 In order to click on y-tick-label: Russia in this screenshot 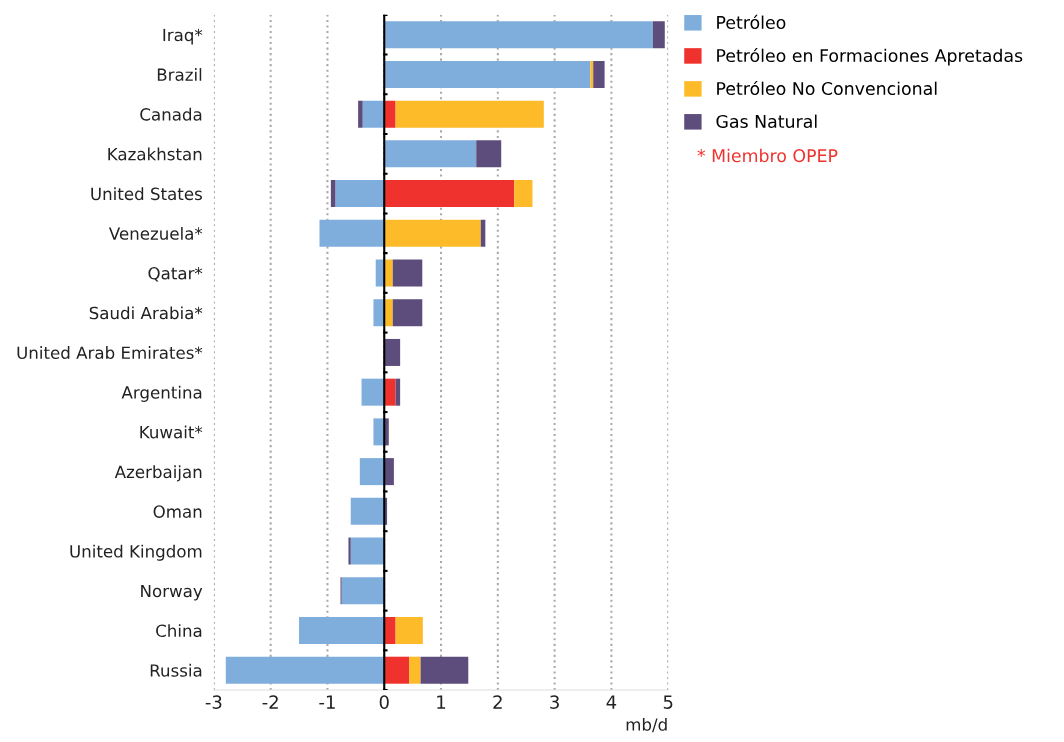, I will do `click(176, 670)`.